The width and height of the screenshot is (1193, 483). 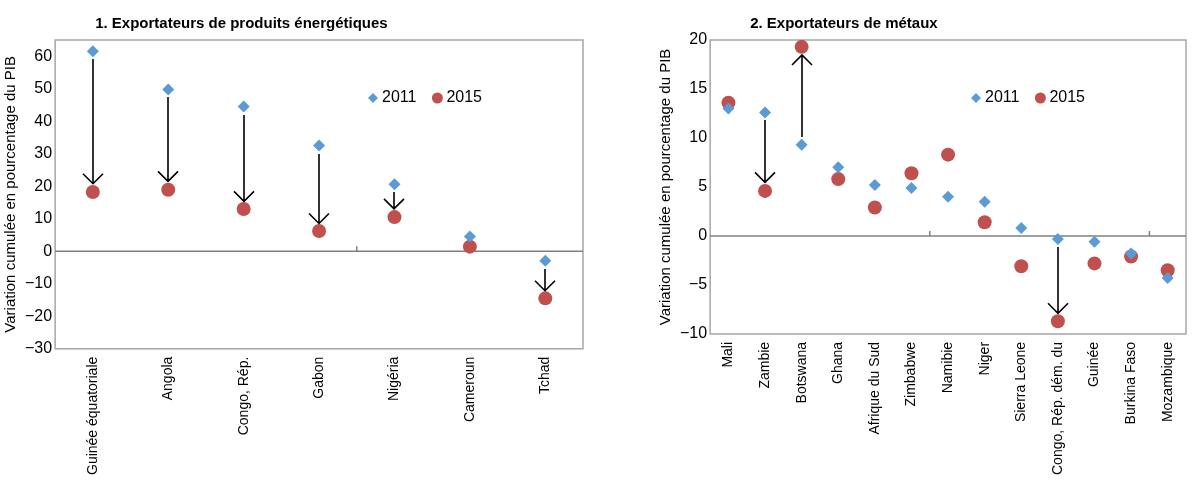 What do you see at coordinates (873, 388) in the screenshot?
I see `x-tick-label: Afrique du Sud` at bounding box center [873, 388].